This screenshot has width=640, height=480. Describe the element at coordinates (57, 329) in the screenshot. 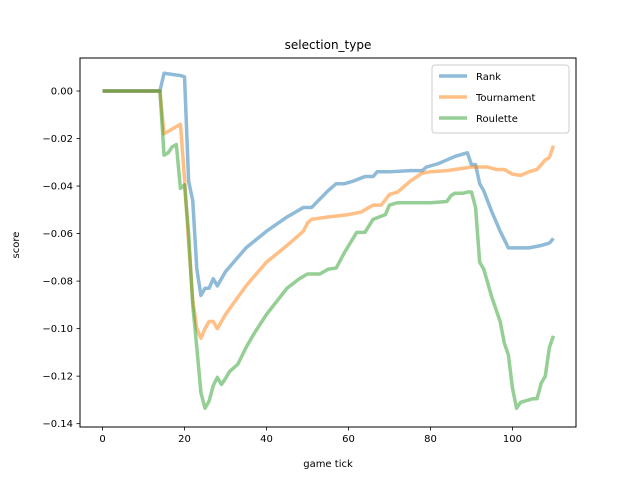

I see `y-tick-label: −0.10` at that location.